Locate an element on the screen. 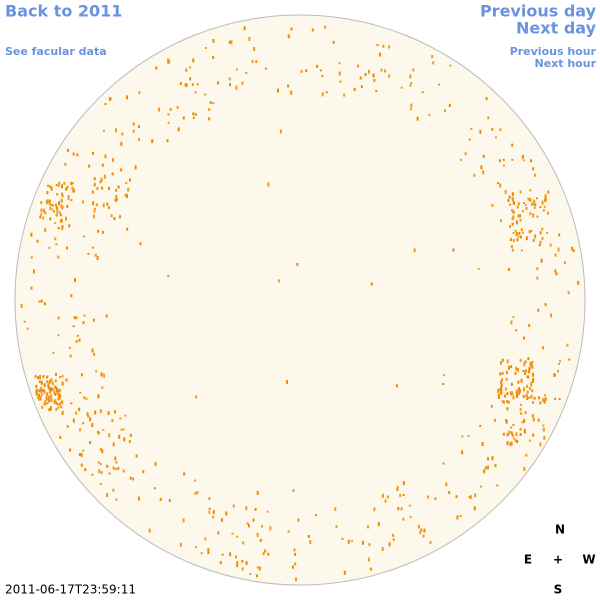 The image size is (600, 600). facular-link: See facular data is located at coordinates (56, 51).